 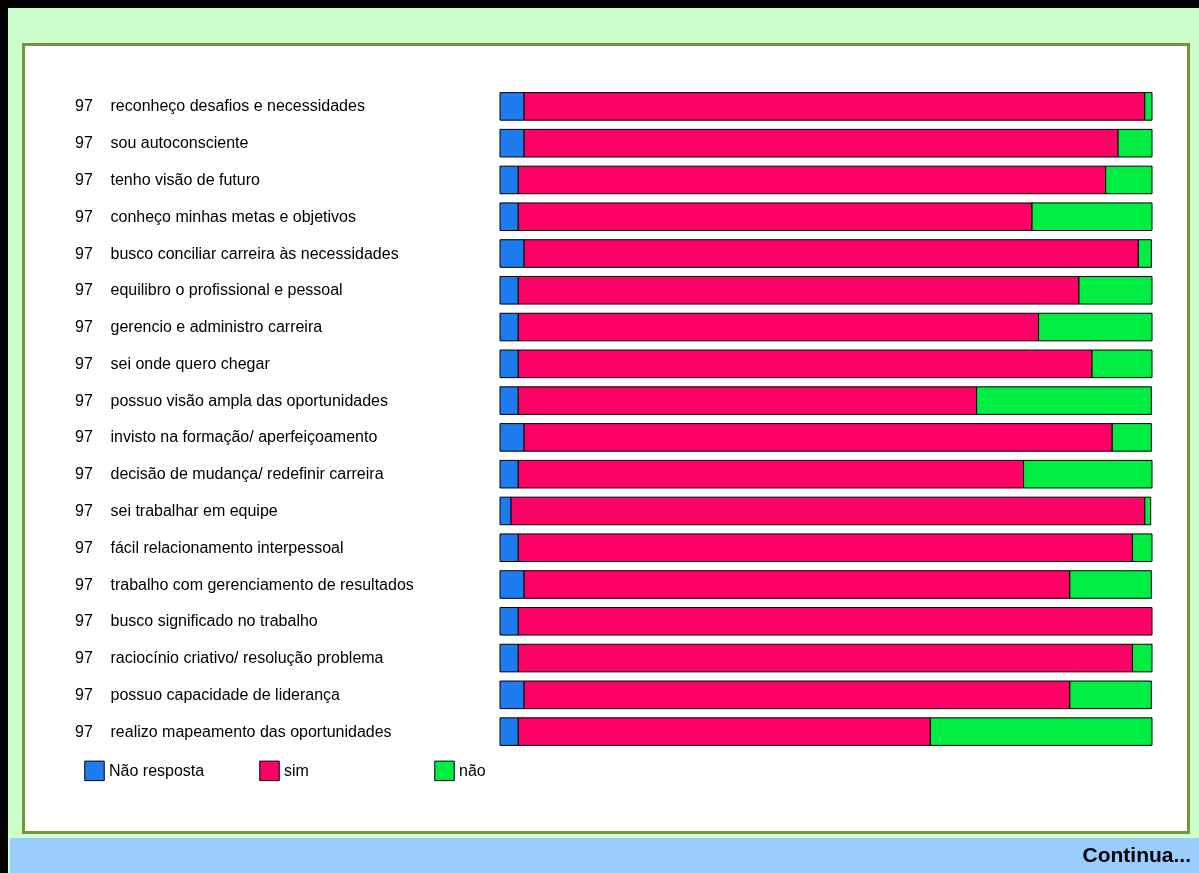 What do you see at coordinates (254, 253) in the screenshot?
I see `y-tick-label: busco conciliar carreira às necessidades` at bounding box center [254, 253].